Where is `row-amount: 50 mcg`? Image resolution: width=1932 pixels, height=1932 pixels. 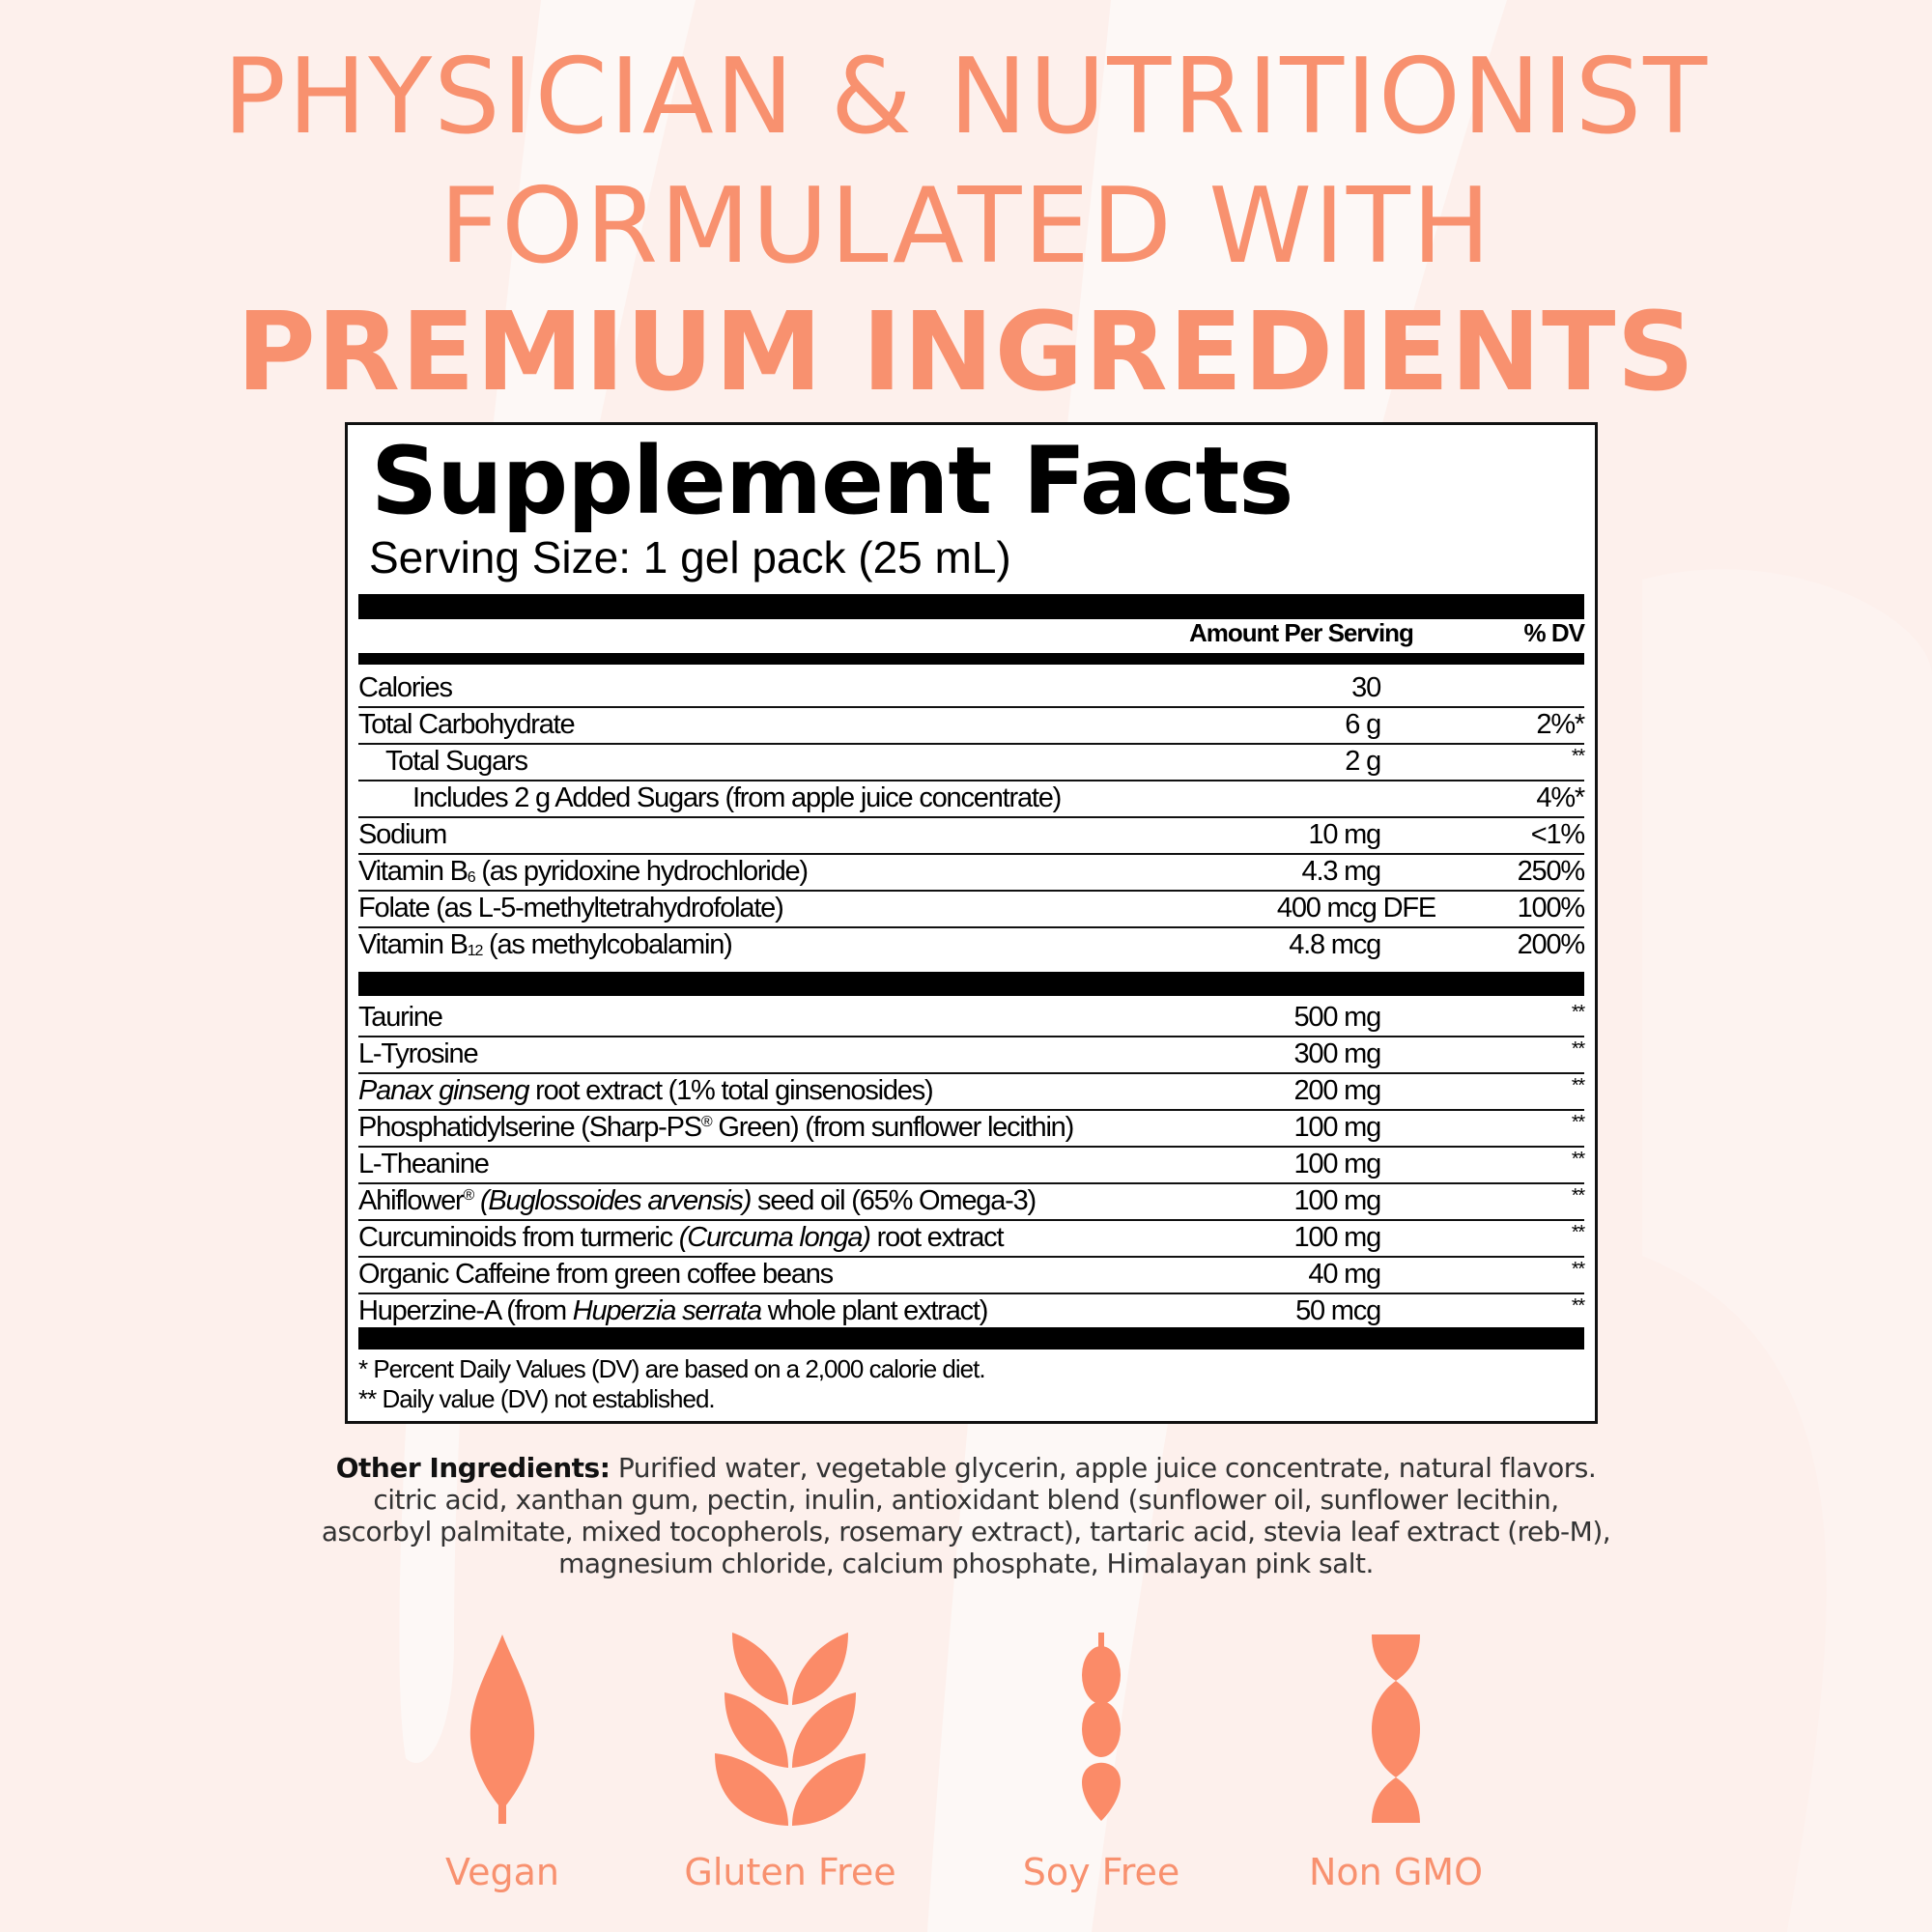
row-amount: 50 mcg is located at coordinates (1338, 1310).